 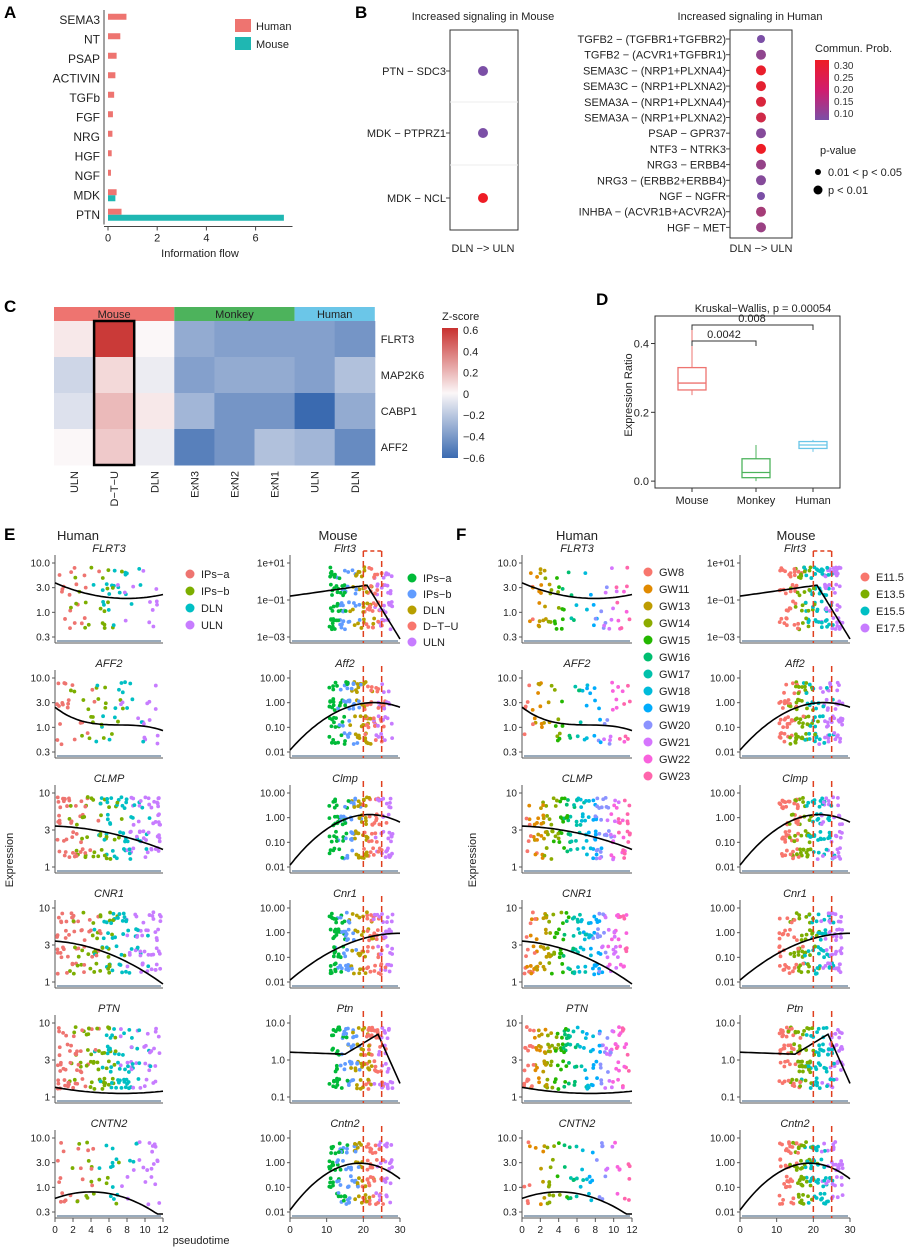 I want to click on e-human-xtick-label: 4, so click(x=91, y=1230).